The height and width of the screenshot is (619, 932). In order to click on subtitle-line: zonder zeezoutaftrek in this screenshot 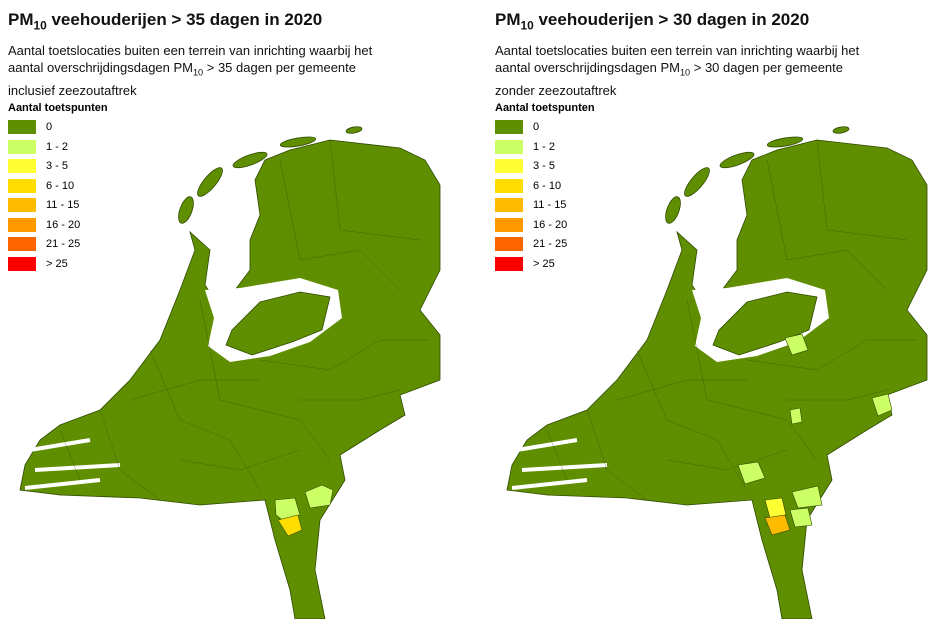, I will do `click(677, 90)`.